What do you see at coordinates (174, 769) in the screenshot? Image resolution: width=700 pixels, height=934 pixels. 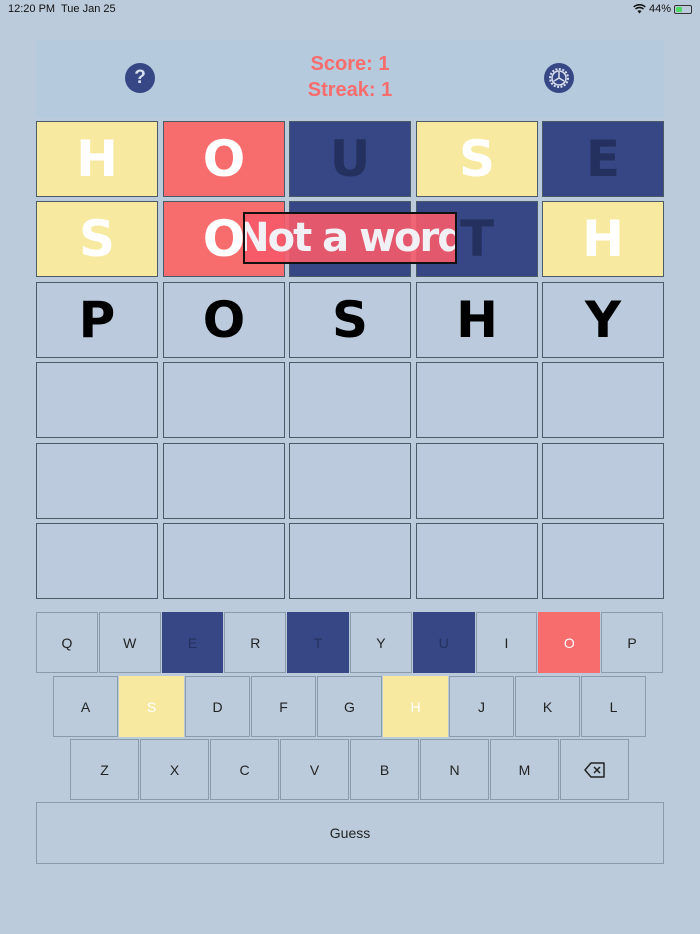 I see `key-x: X` at bounding box center [174, 769].